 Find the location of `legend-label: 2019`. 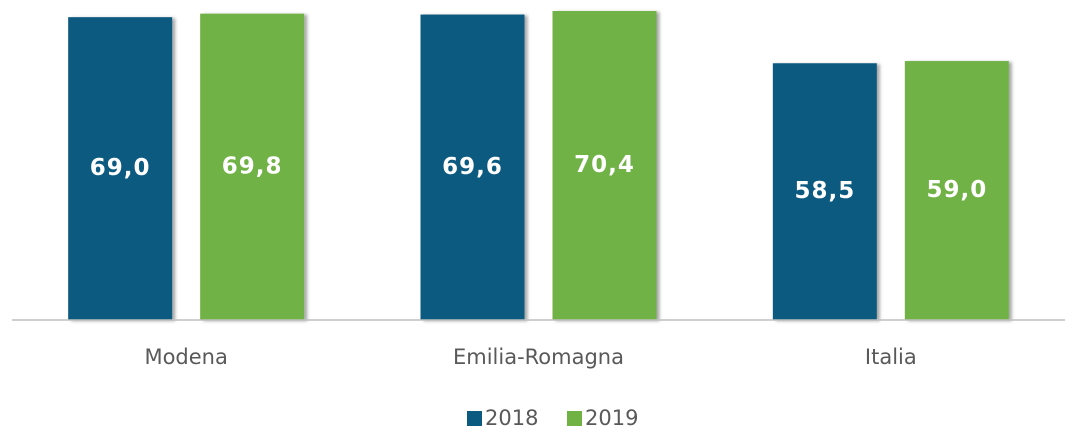

legend-label: 2019 is located at coordinates (611, 418).